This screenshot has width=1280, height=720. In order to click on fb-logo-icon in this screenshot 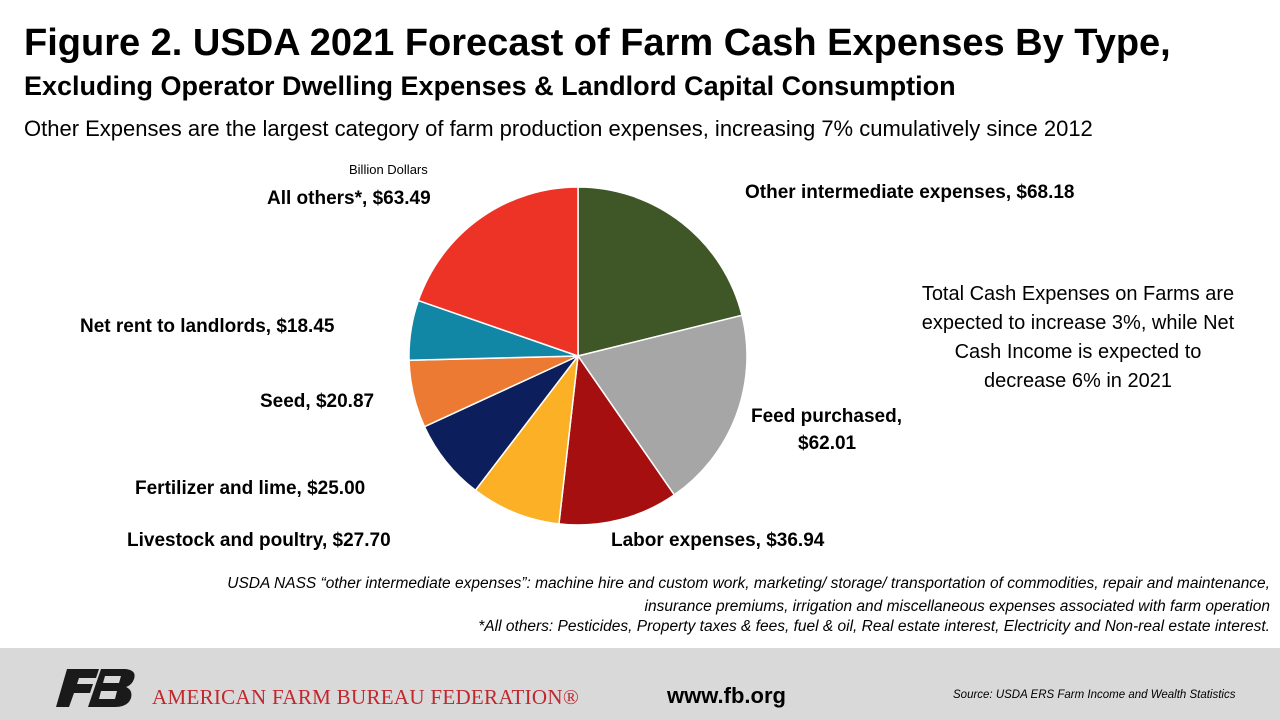, I will do `click(95, 688)`.